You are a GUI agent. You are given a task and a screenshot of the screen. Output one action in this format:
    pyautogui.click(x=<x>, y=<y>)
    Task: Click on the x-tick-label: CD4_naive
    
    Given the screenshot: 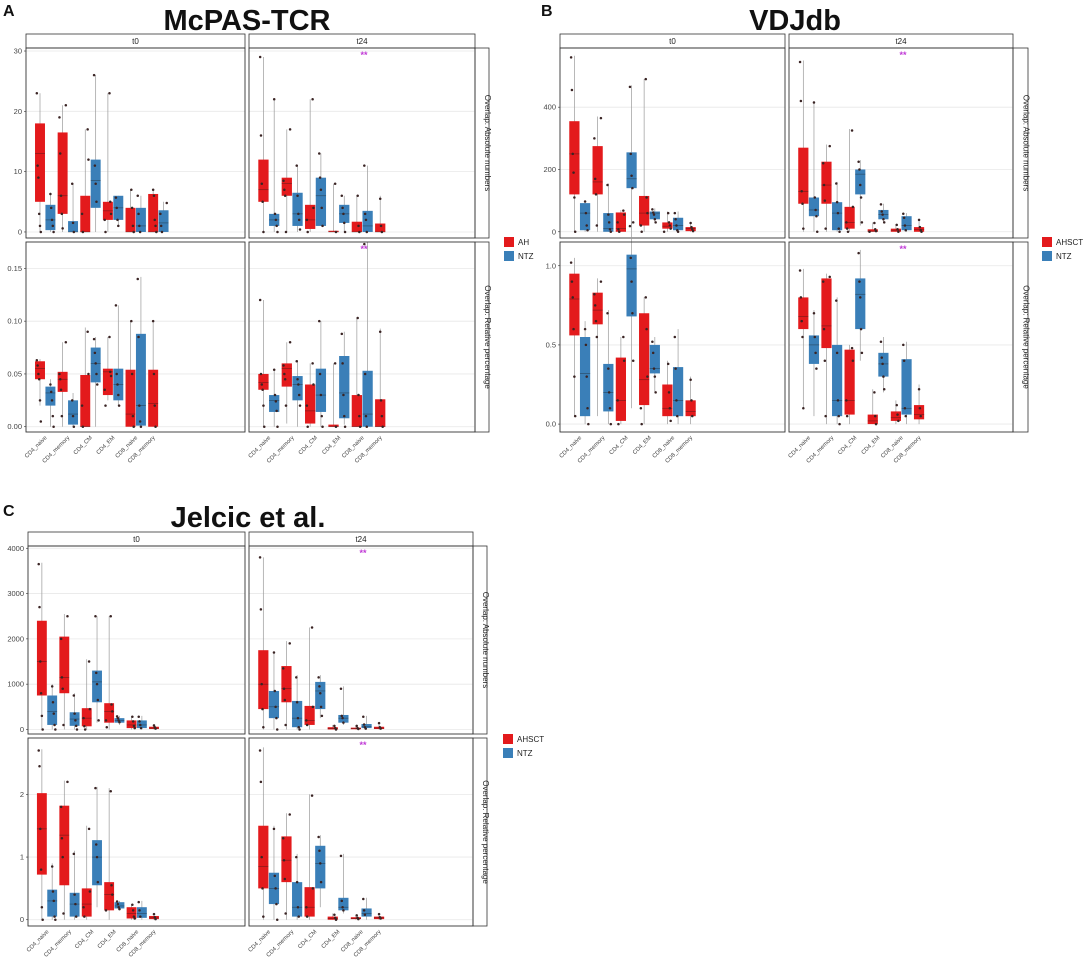 What is the action you would take?
    pyautogui.click(x=800, y=447)
    